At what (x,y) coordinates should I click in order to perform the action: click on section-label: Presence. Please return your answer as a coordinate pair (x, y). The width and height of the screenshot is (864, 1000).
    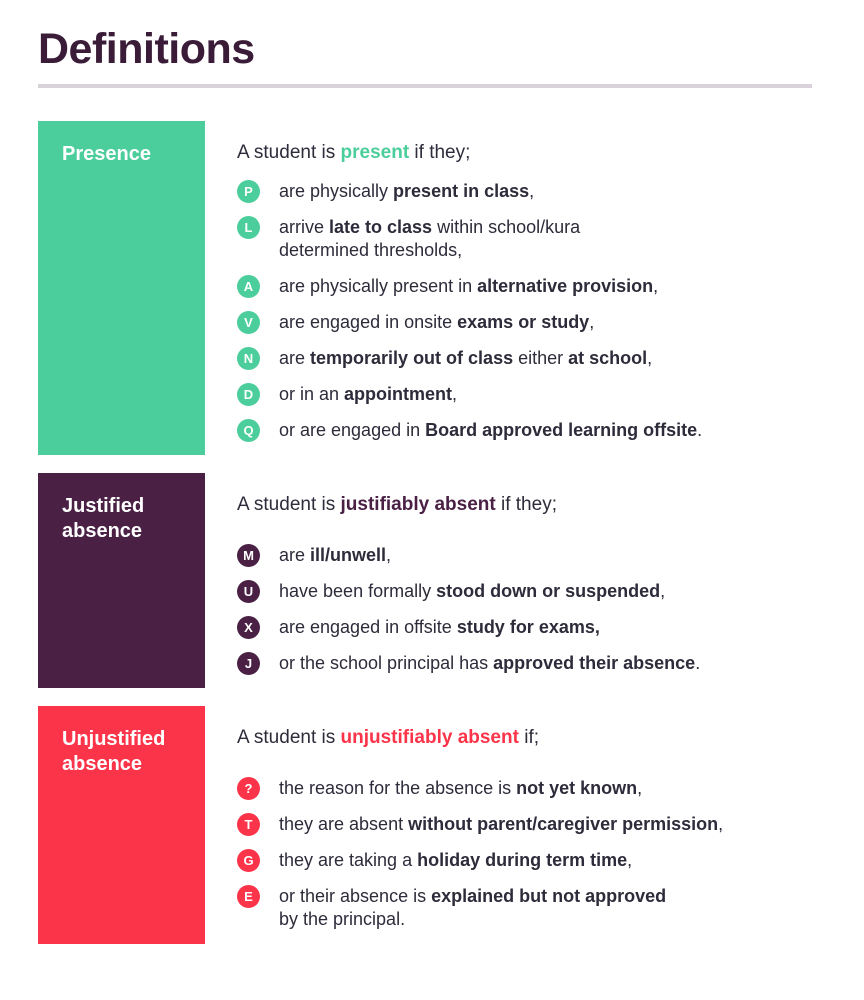
    Looking at the image, I should click on (106, 154).